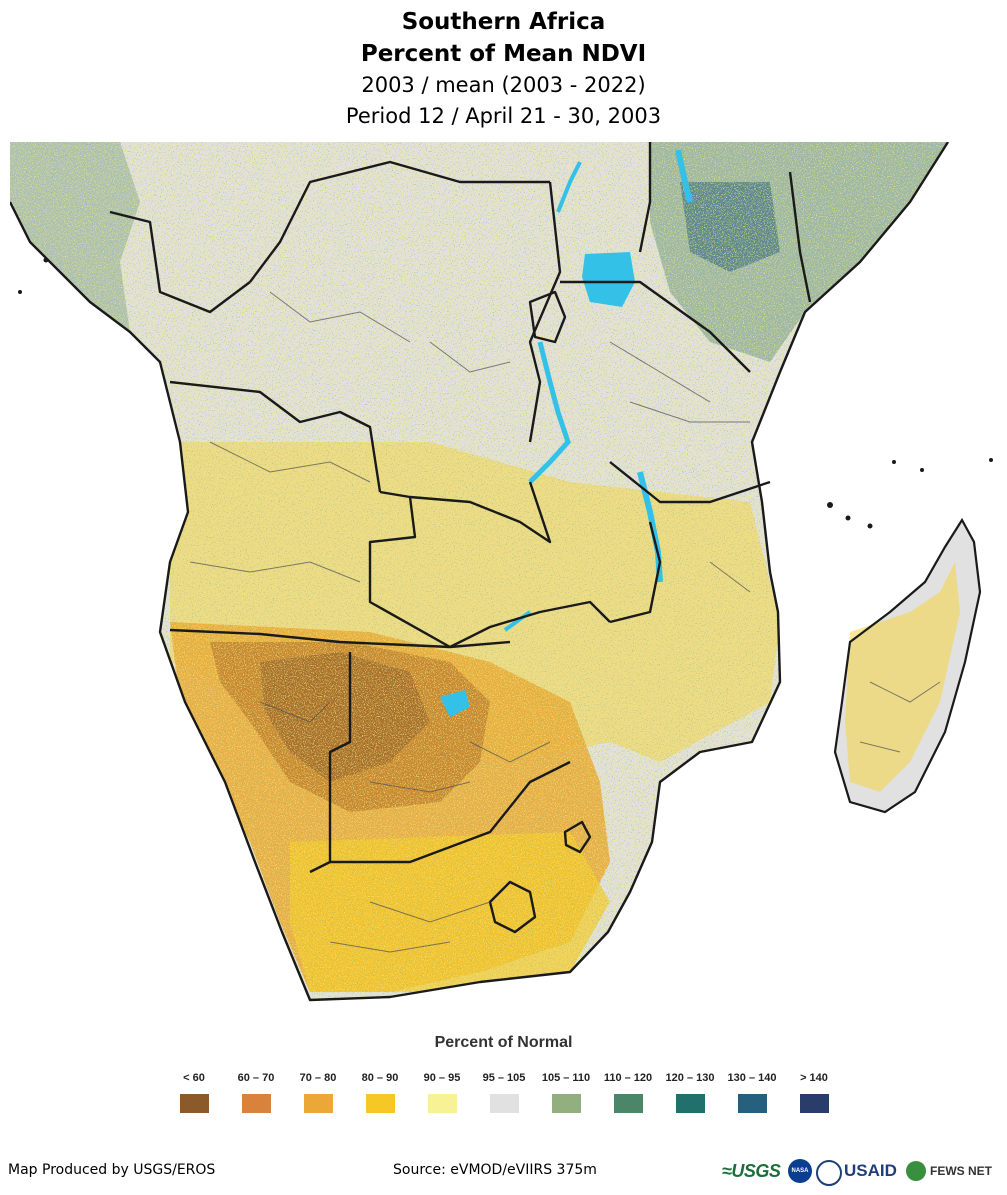 The width and height of the screenshot is (1007, 1195). I want to click on border-namibia-botswana, so click(330, 763).